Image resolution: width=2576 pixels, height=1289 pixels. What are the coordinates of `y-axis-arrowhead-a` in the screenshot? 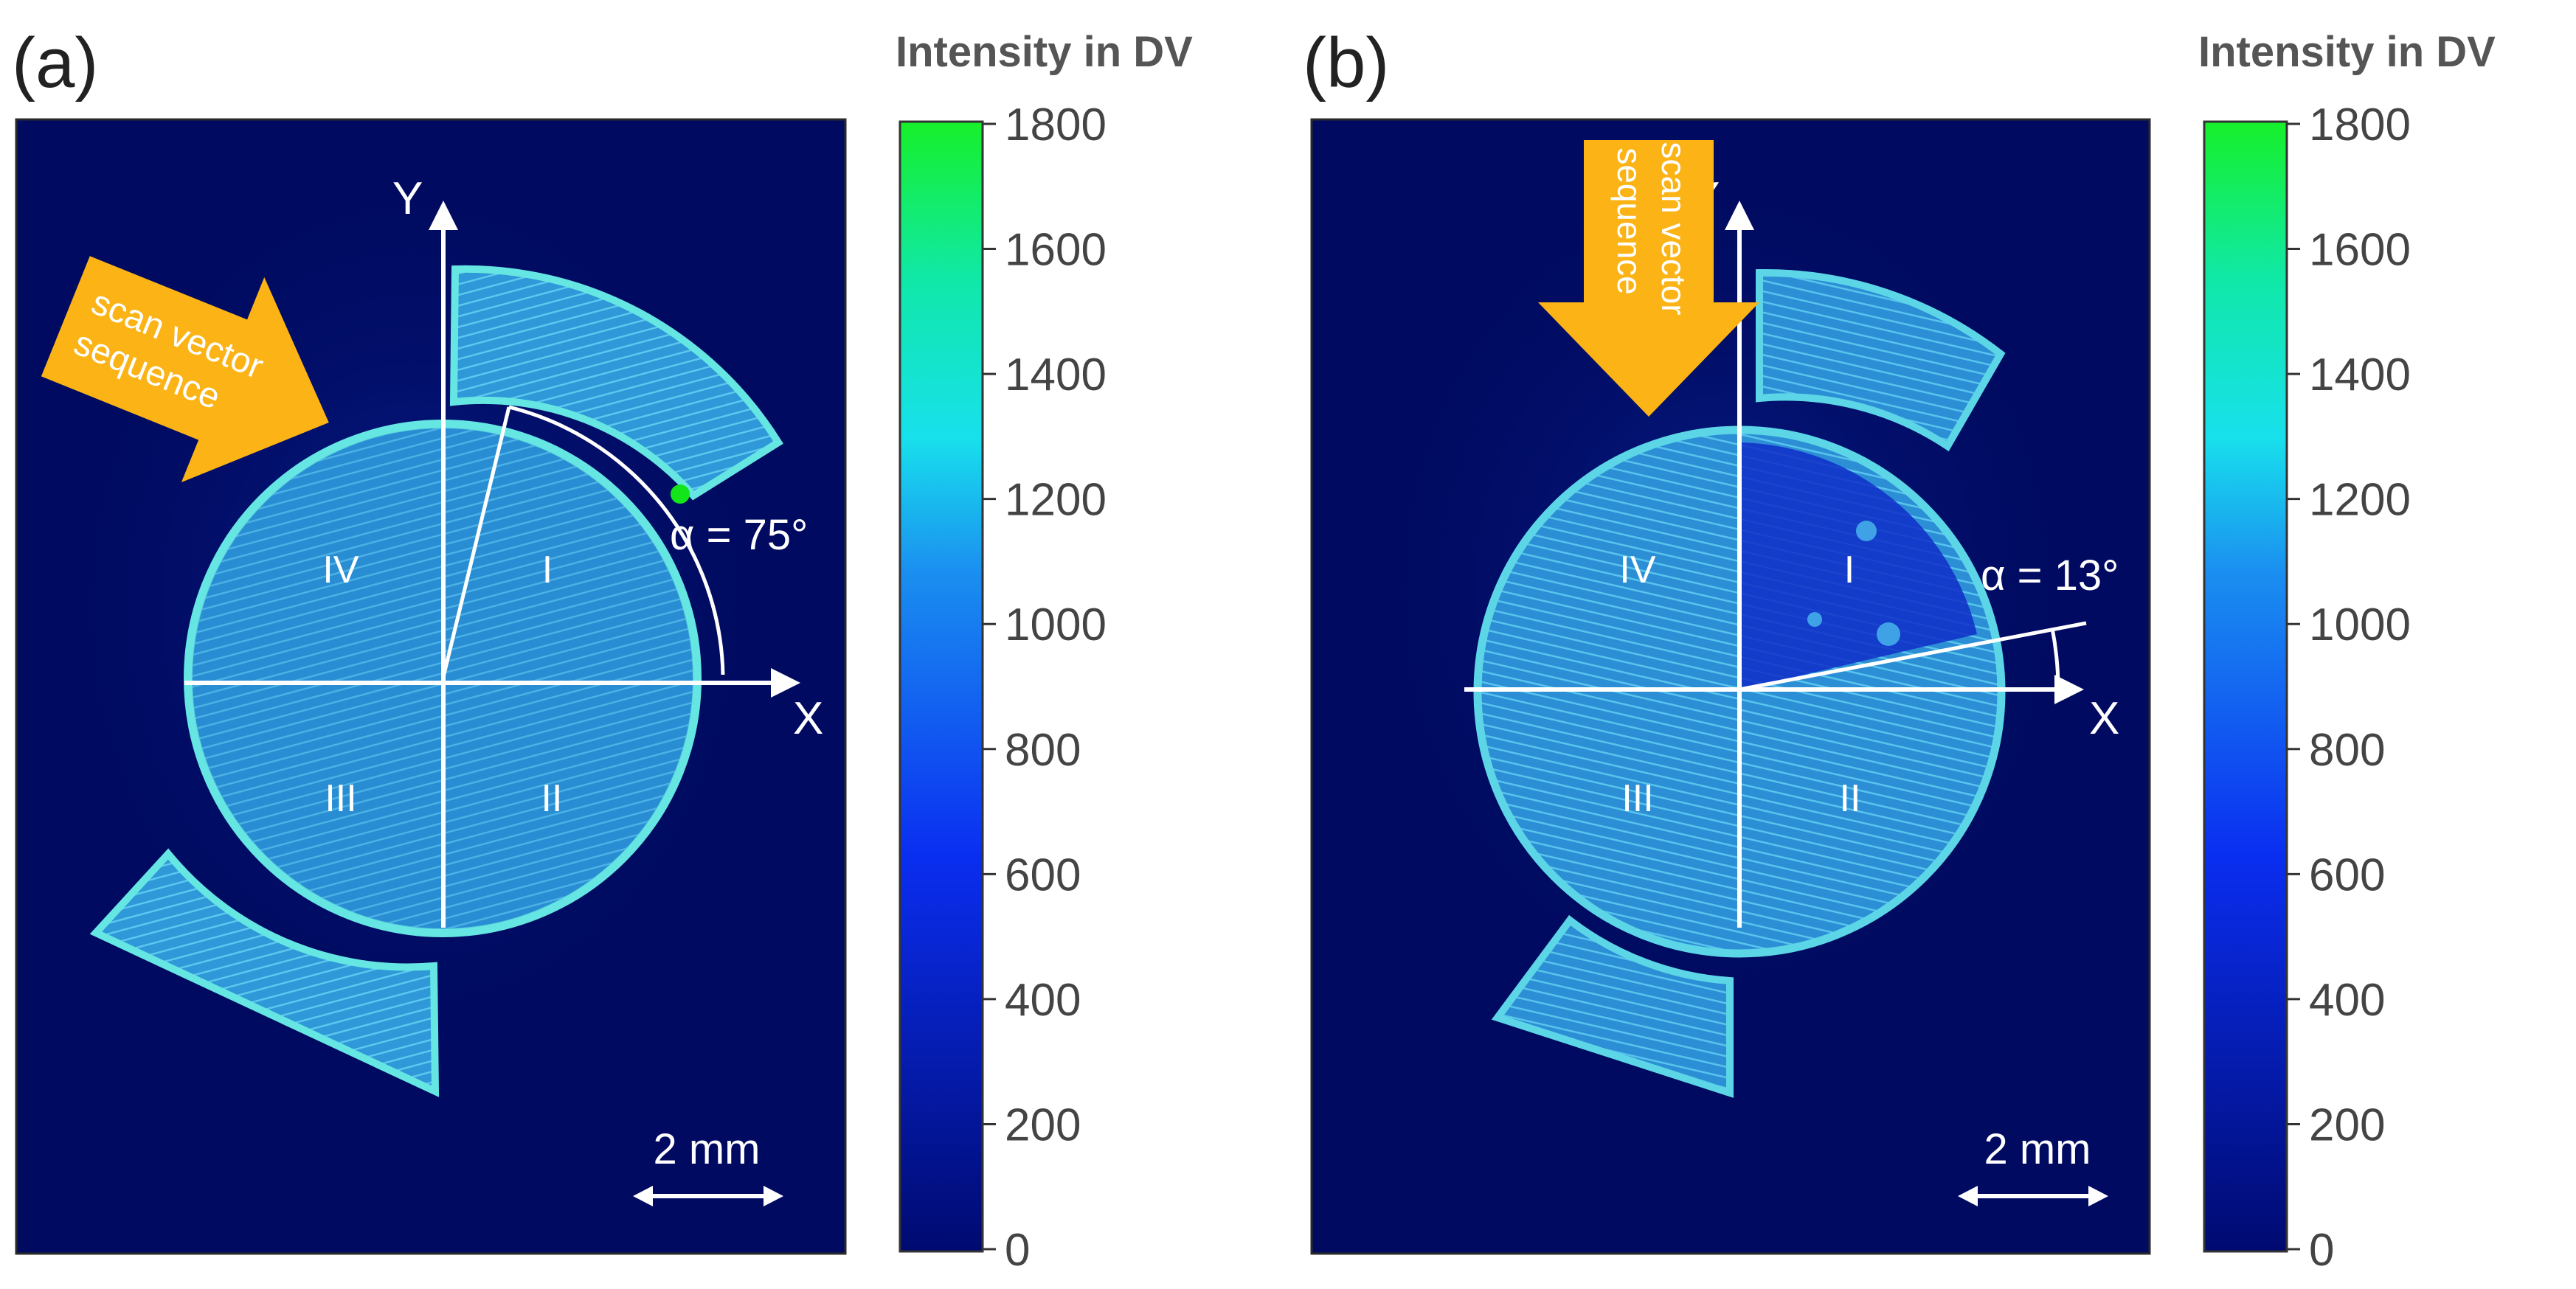 It's located at (443, 215).